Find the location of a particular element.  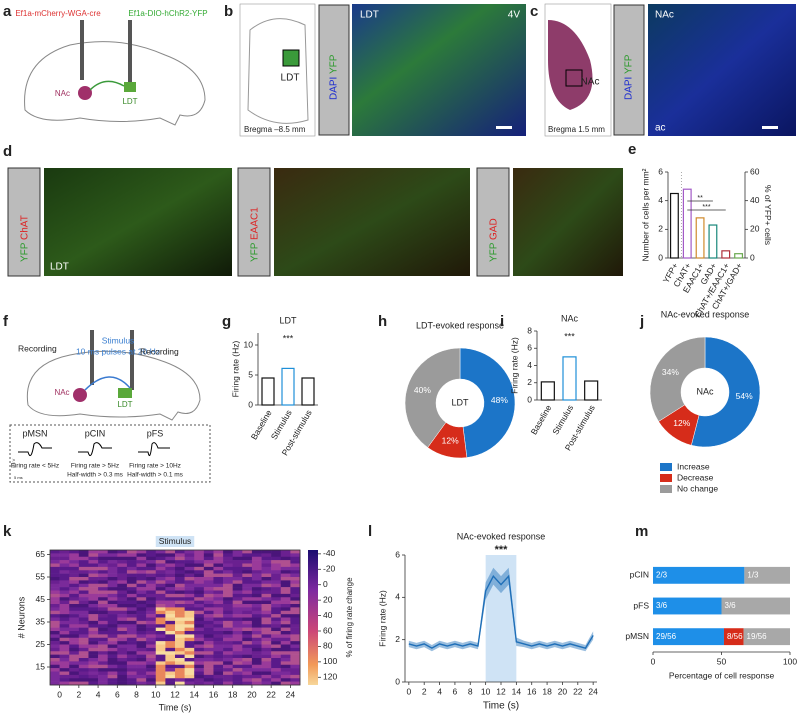

image-label: LDT is located at coordinates (369, 15).